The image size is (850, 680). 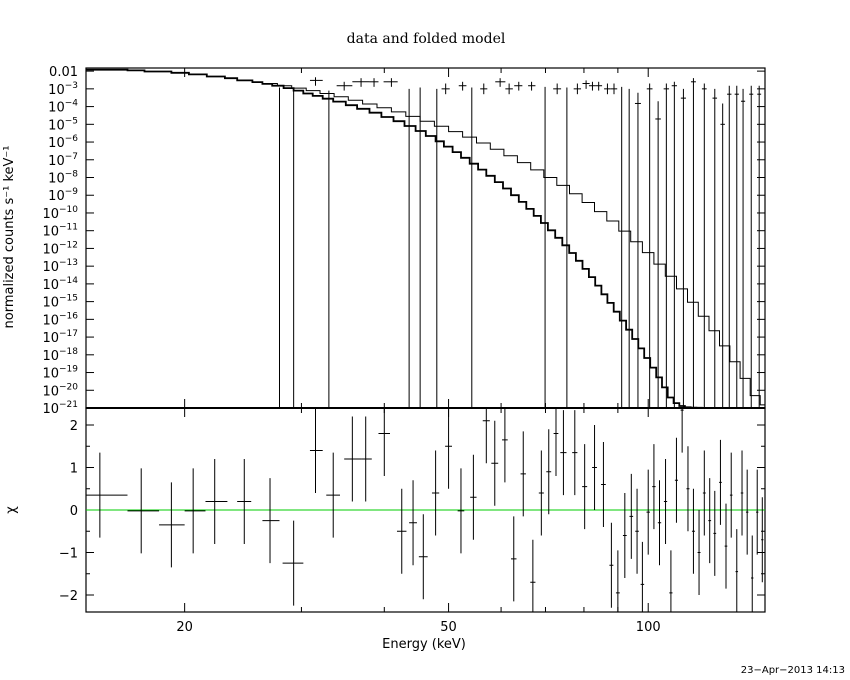 I want to click on chart-title: data and folded model, so click(x=426, y=39).